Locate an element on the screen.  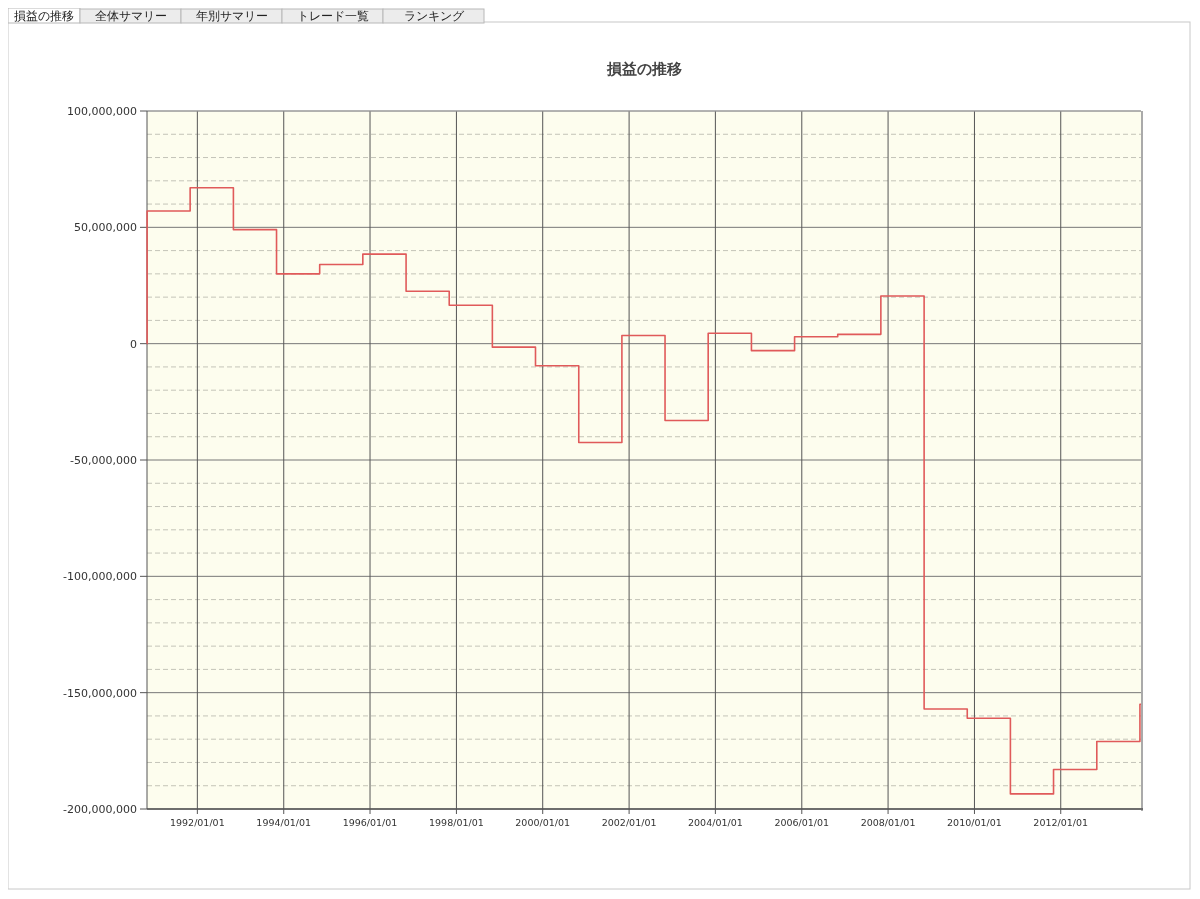
text: 全体サマリー is located at coordinates (130, 16).